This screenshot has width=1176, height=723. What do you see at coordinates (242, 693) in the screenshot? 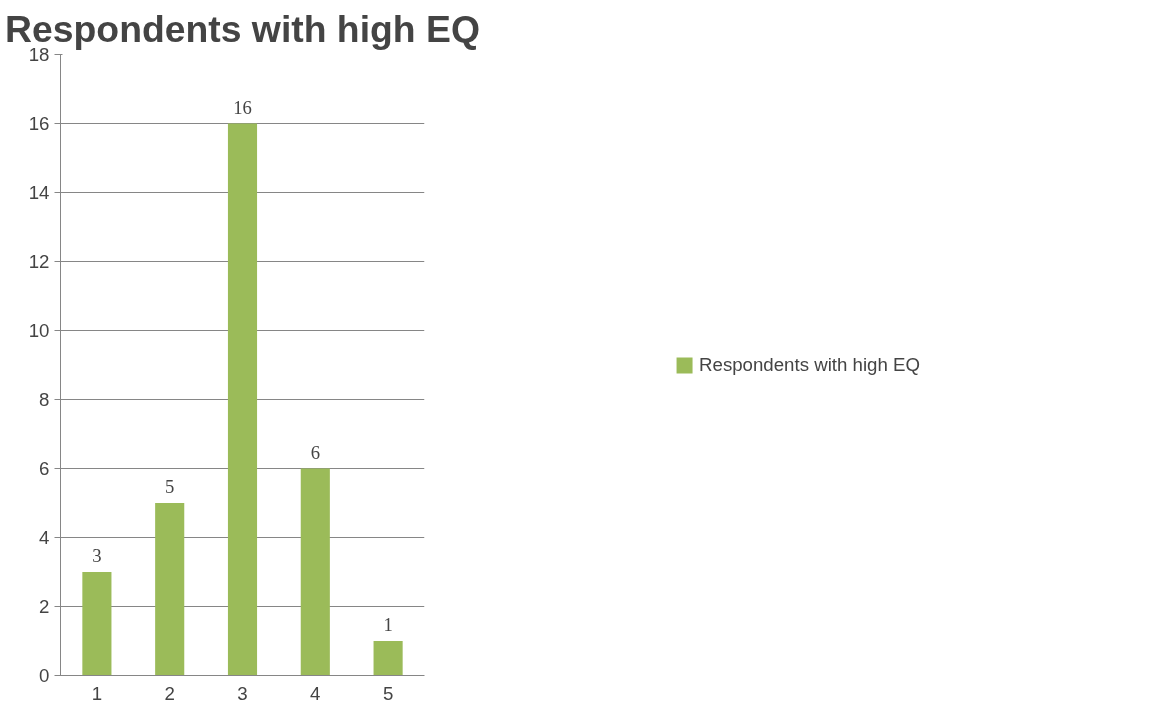
I see `x-tick-label: 3` at bounding box center [242, 693].